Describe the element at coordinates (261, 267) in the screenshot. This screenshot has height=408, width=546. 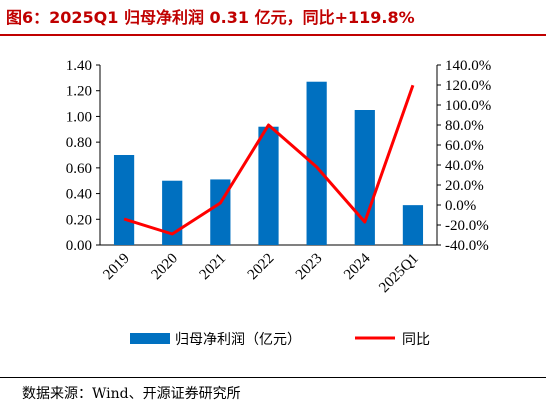
I see `x-tick-label: 2022` at that location.